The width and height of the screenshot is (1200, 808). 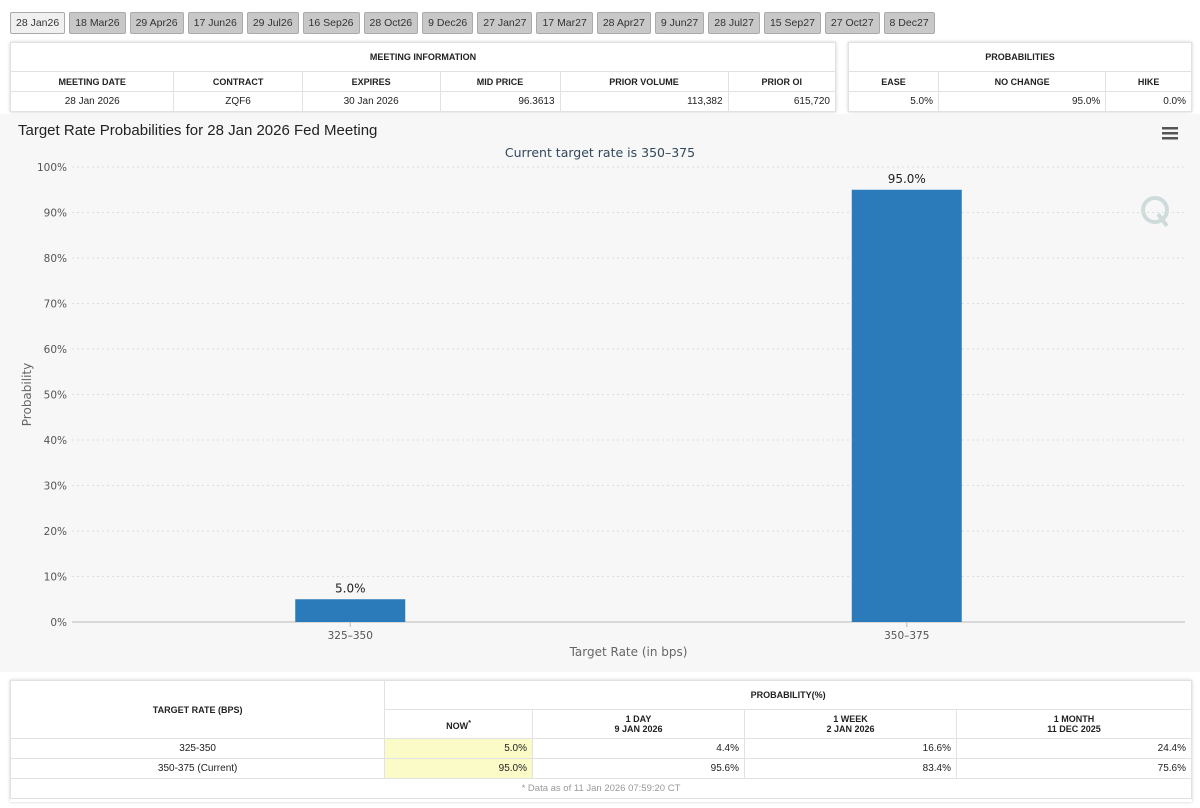 I want to click on row: MEETING INFORMATION, so click(x=423, y=57).